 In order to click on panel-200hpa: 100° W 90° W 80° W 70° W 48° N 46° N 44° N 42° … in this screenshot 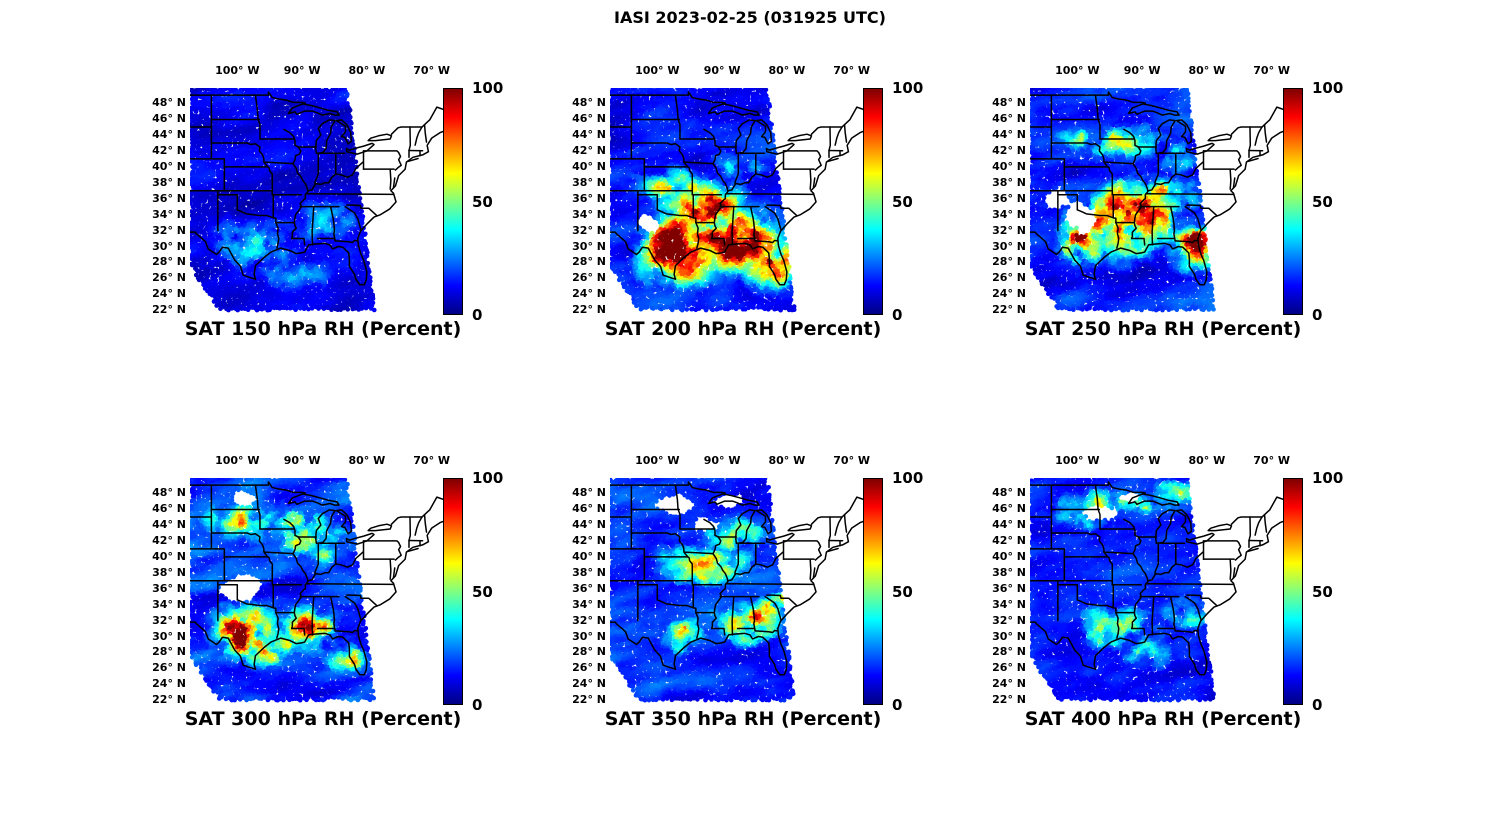, I will do `click(770, 215)`.